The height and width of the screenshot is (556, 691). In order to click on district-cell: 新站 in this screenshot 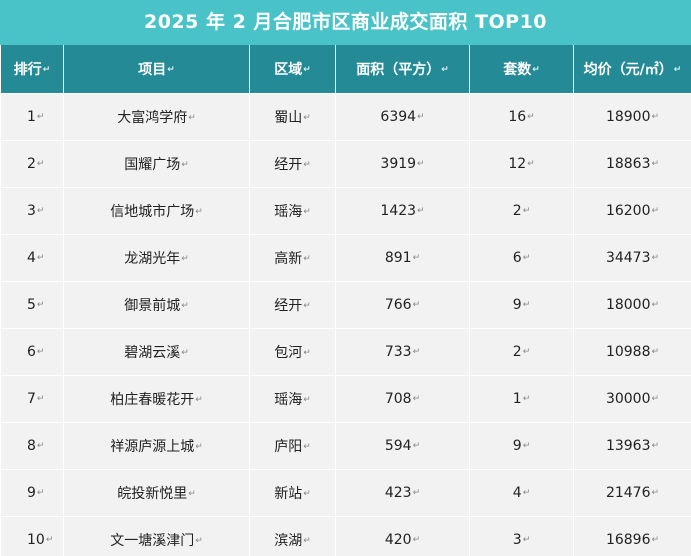, I will do `click(292, 493)`.